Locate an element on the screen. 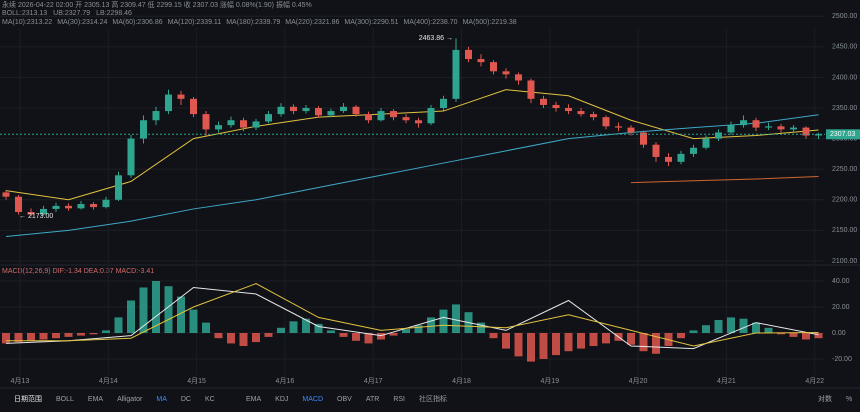  macd-line is located at coordinates (412, 318).